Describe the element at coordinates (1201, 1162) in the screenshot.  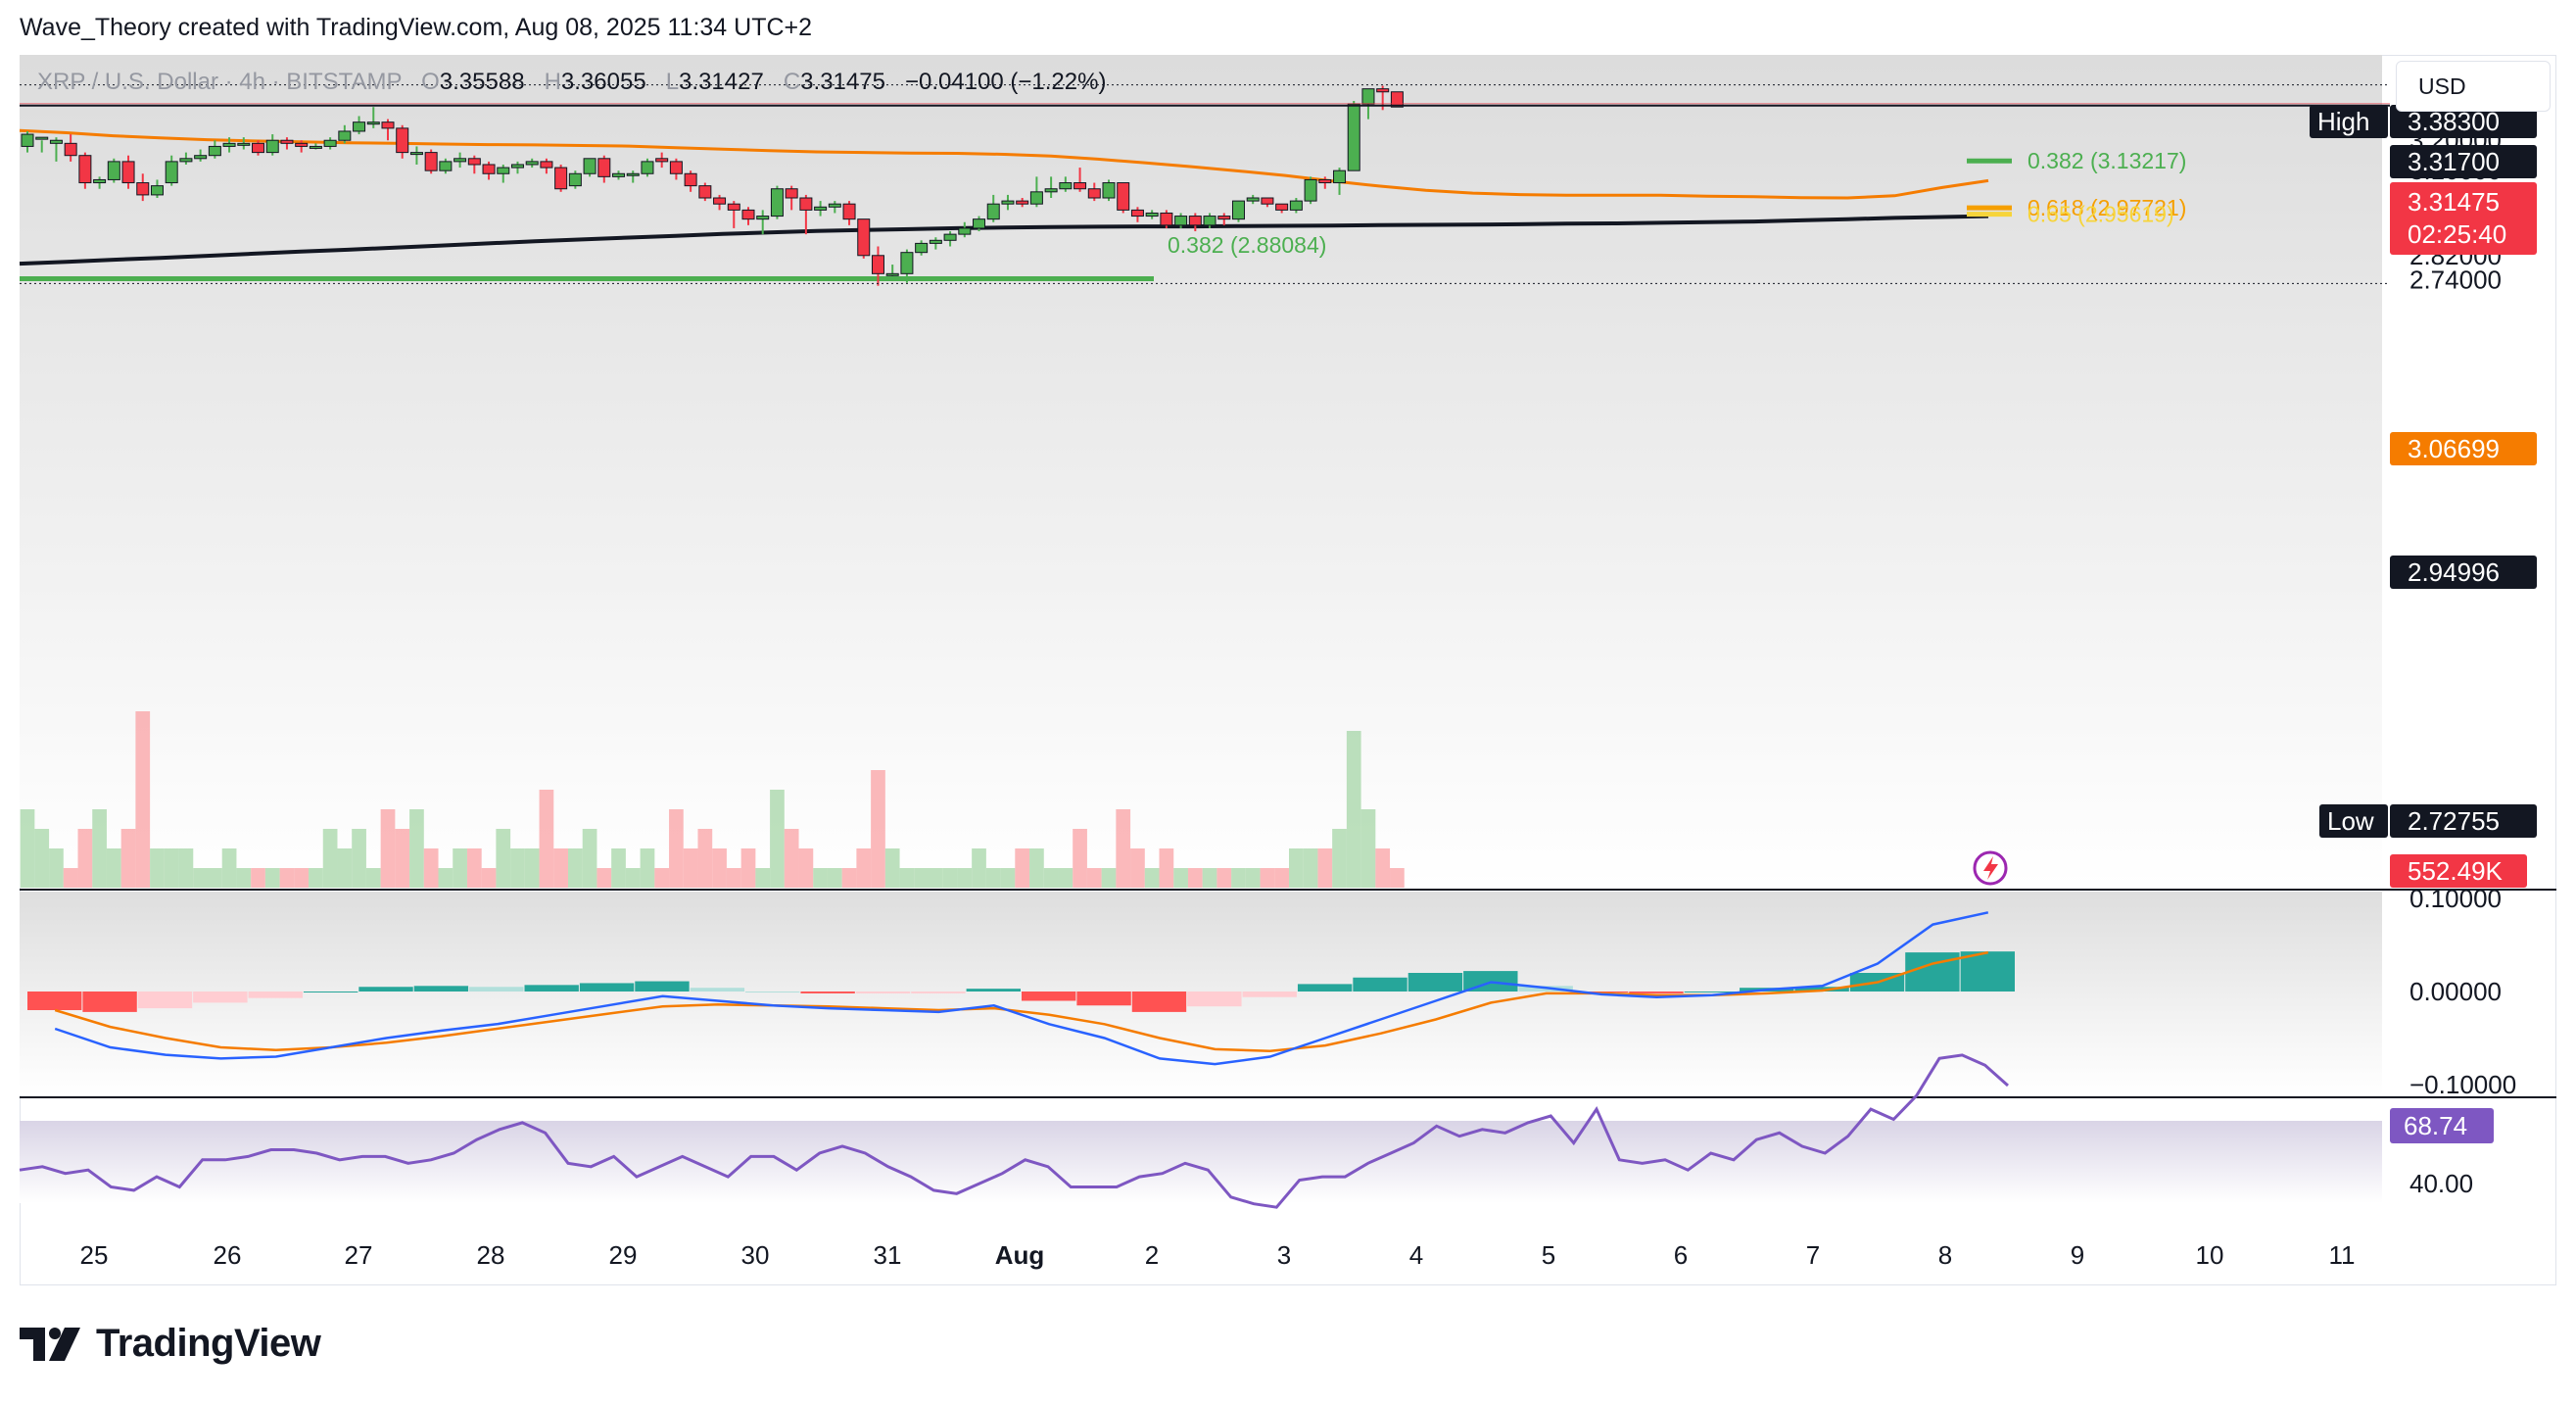
I see `rsi-pane` at that location.